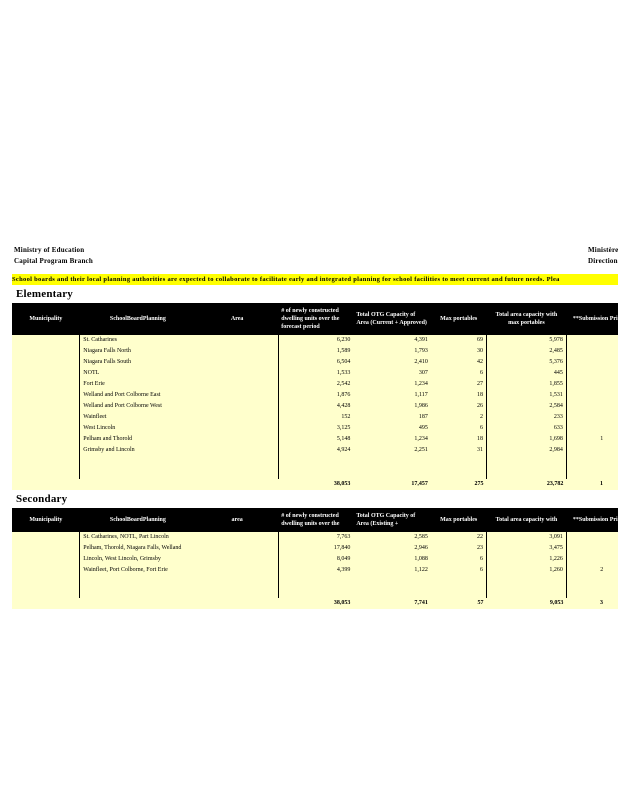  What do you see at coordinates (46, 483) in the screenshot?
I see `total-label` at bounding box center [46, 483].